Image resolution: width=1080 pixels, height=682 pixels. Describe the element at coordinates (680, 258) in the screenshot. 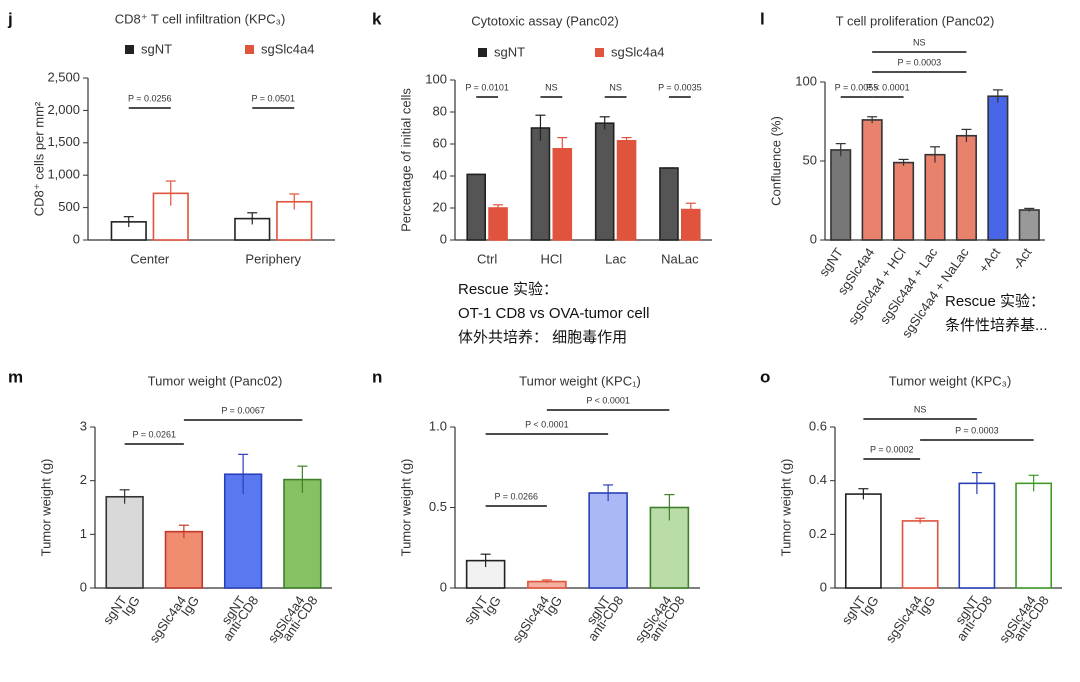

I see `x-tick-label: NaLac` at that location.